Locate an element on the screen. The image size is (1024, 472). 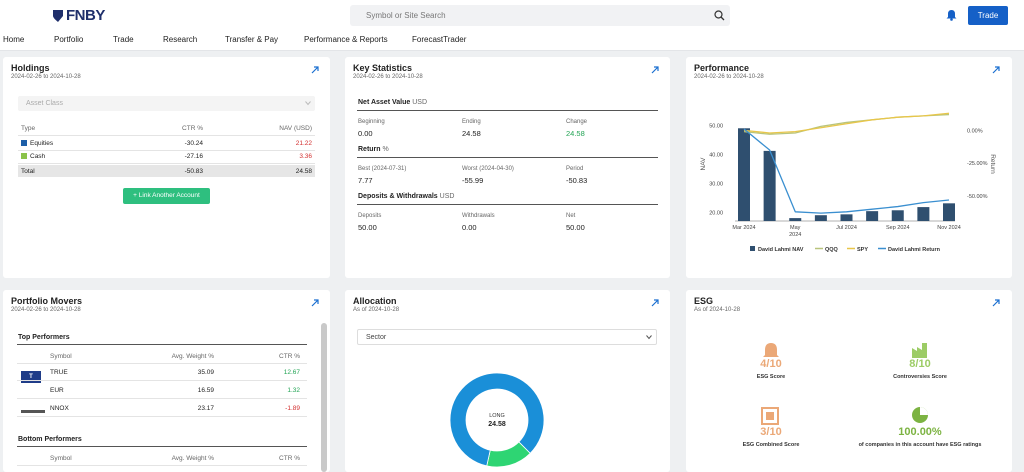
table-cell: NNOX is located at coordinates (59, 408).